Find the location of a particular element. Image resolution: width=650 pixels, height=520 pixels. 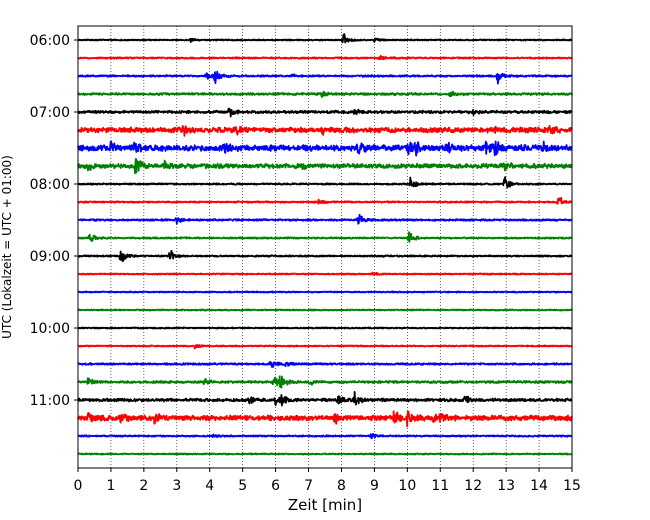

x-tick-label-1: 1 is located at coordinates (110, 486).